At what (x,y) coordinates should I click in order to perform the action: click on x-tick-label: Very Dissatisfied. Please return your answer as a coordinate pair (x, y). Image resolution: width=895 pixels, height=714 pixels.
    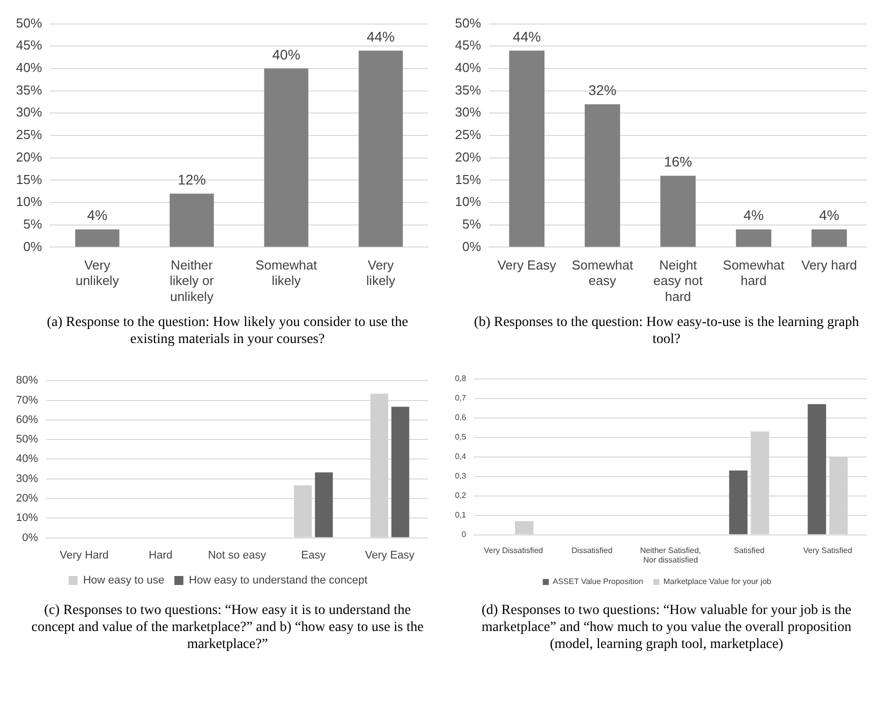
    Looking at the image, I should click on (513, 550).